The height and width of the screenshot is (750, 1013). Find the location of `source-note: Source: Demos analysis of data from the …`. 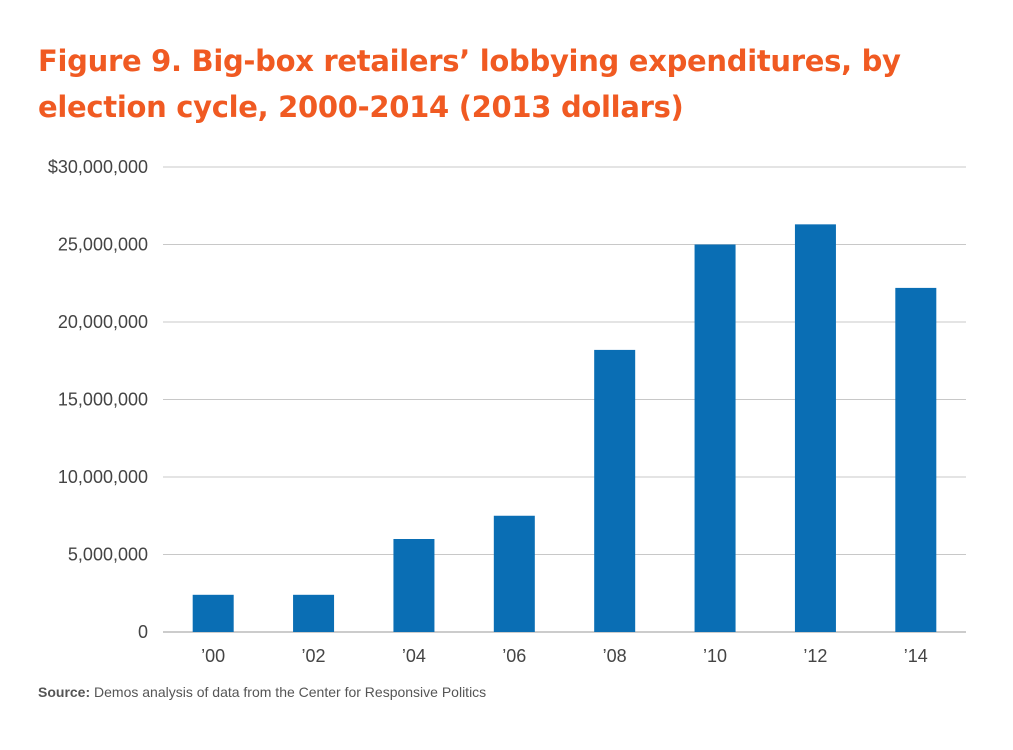

source-note: Source: Demos analysis of data from the … is located at coordinates (262, 692).